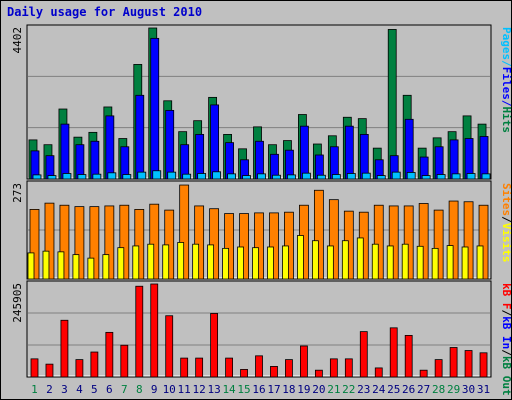  I want to click on day-label: 11, so click(184, 389).